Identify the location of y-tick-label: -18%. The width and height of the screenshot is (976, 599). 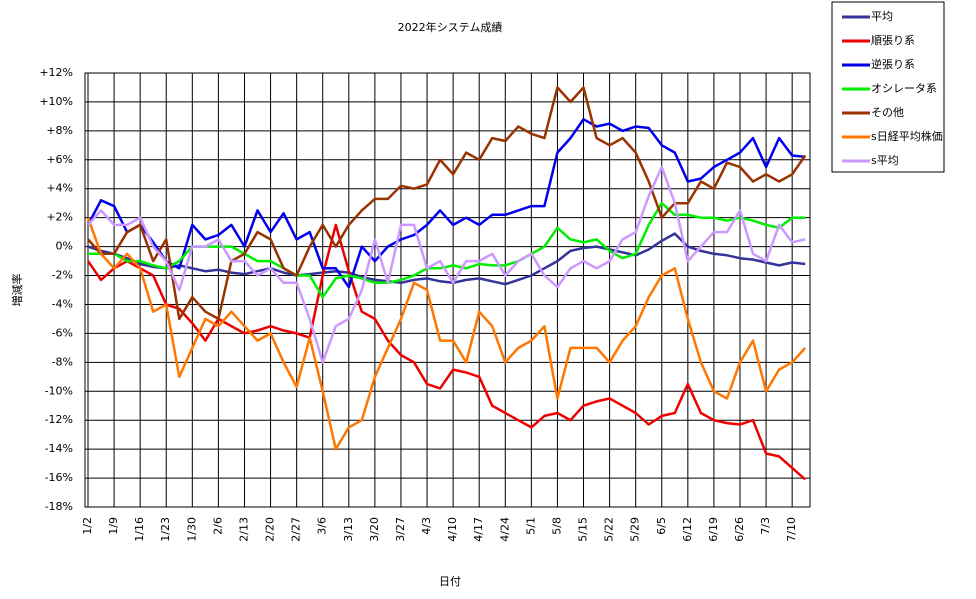
(59, 506).